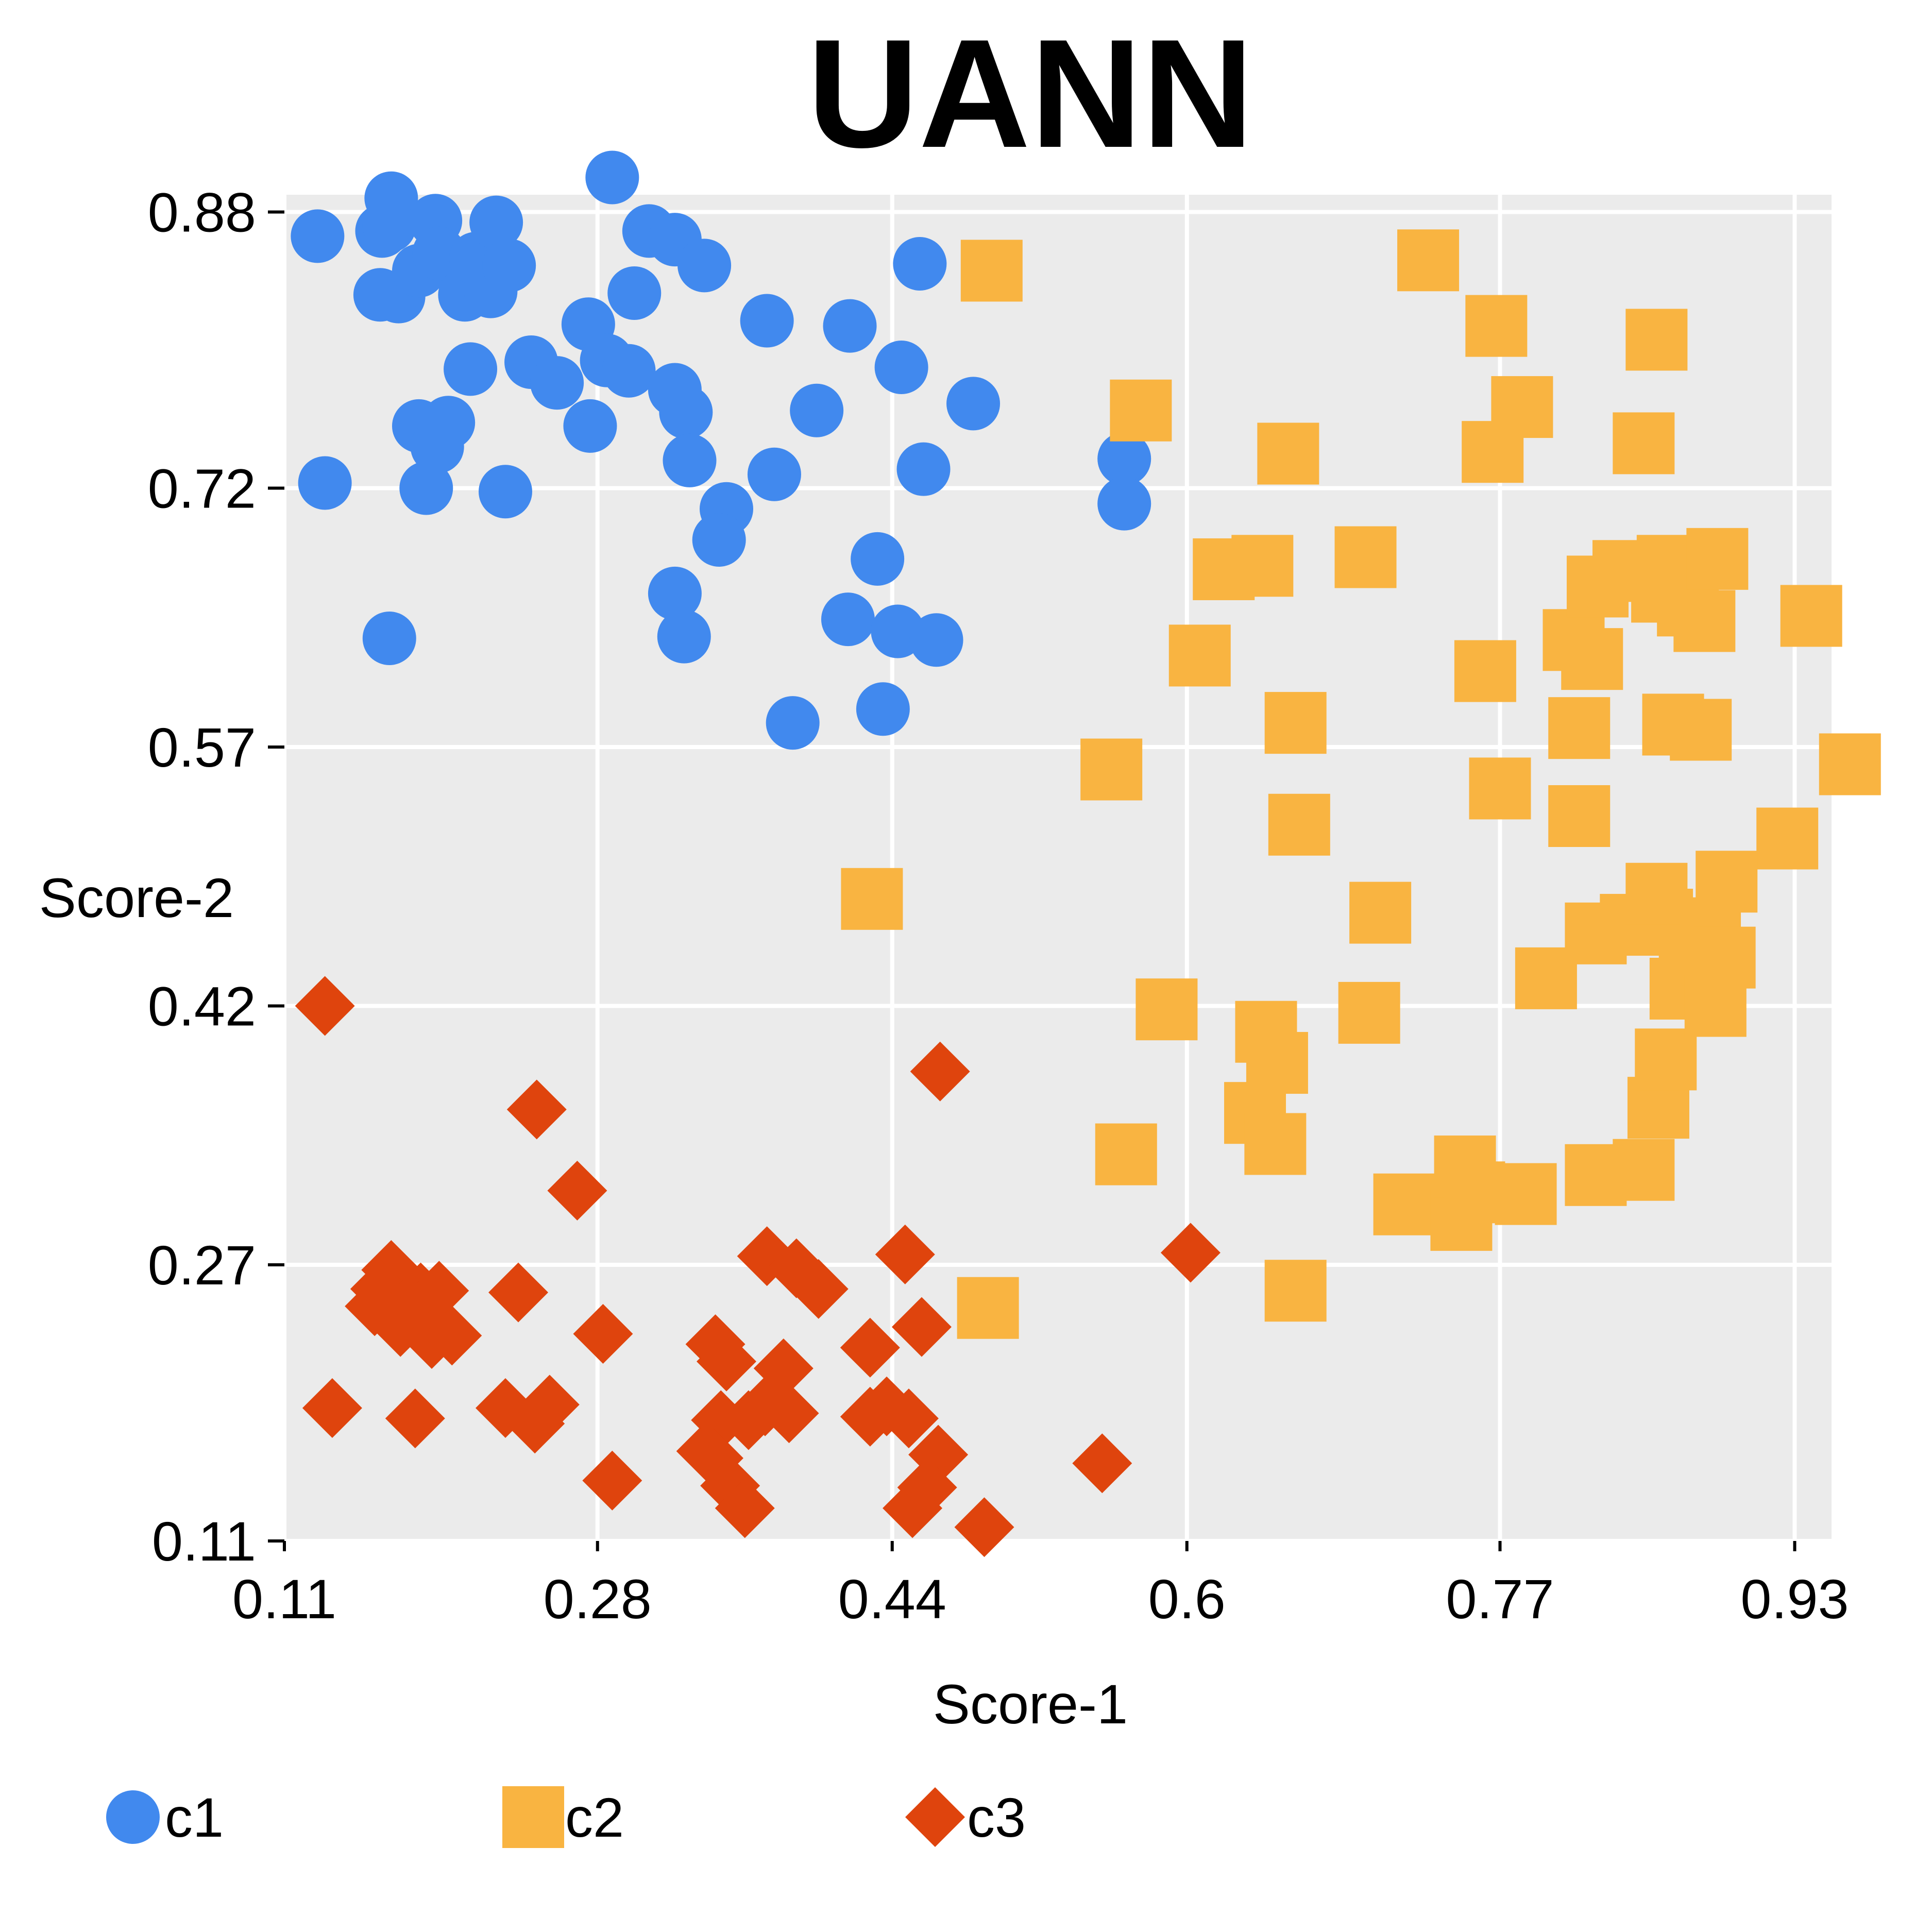 This screenshot has height=1932, width=1932. I want to click on x-tick-label: 0.11, so click(284, 1599).